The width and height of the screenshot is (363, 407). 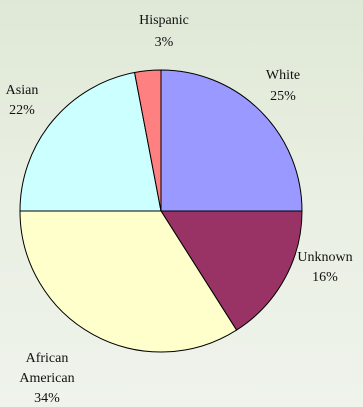 What do you see at coordinates (324, 257) in the screenshot?
I see `label-unknown-name: Unknown` at bounding box center [324, 257].